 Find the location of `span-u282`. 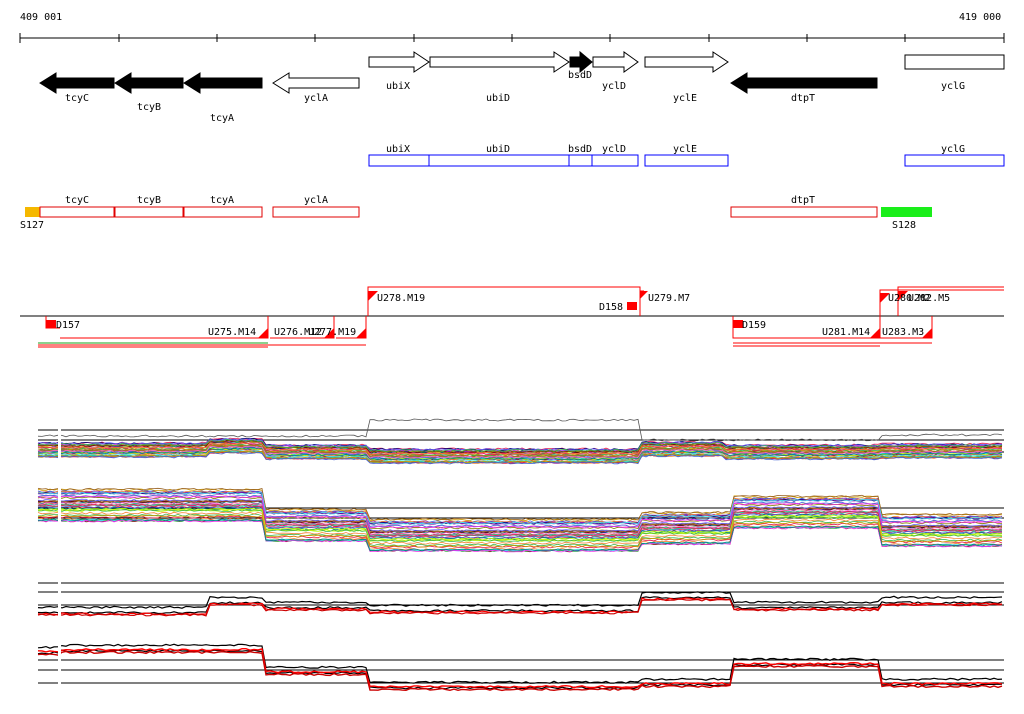

span-u282 is located at coordinates (950, 301).